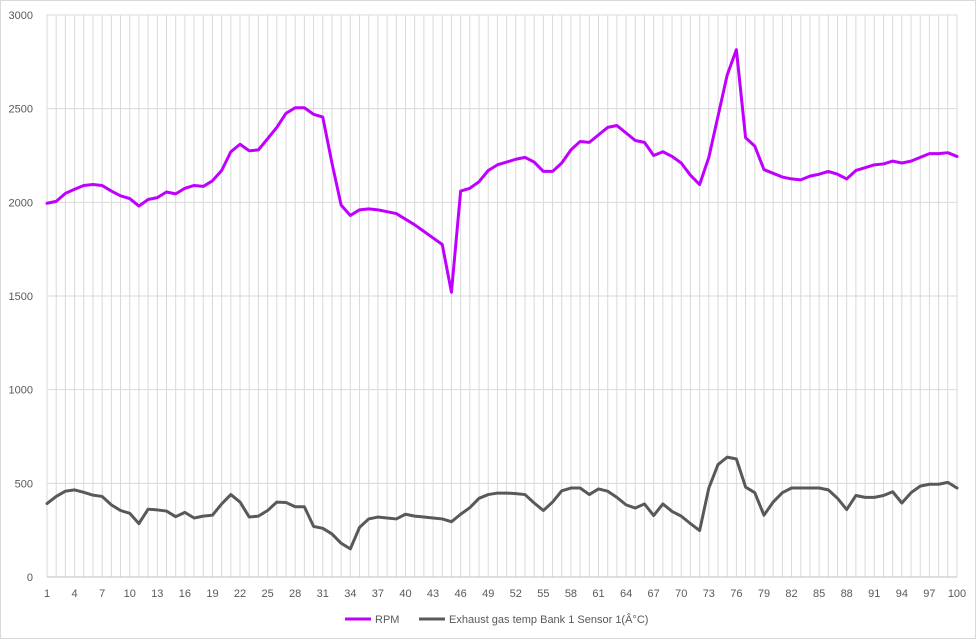  What do you see at coordinates (21, 110) in the screenshot?
I see `y-tick-label: 2500` at bounding box center [21, 110].